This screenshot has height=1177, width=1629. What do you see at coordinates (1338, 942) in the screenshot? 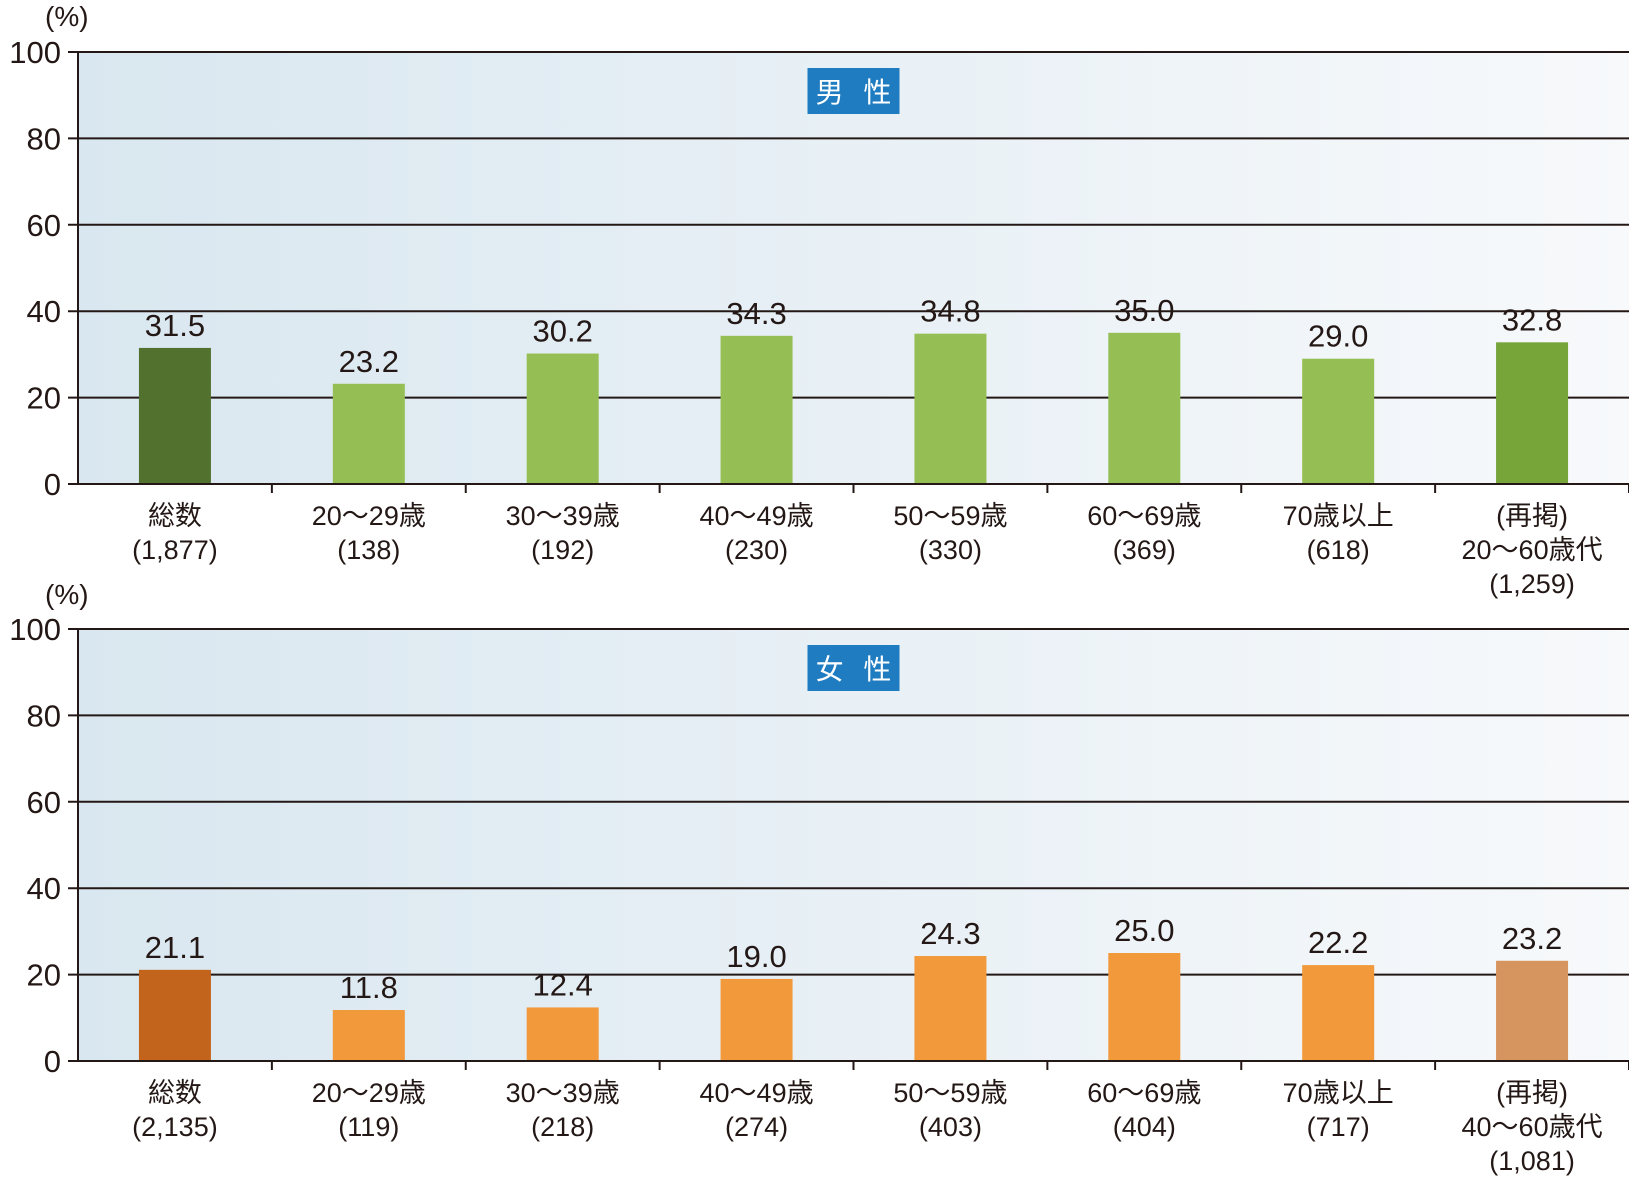
I see `value-label: 22.2` at bounding box center [1338, 942].